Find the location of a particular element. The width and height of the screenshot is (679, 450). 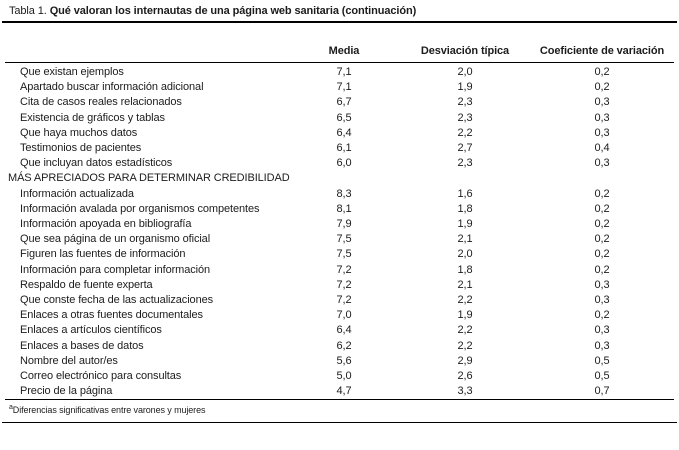

table-row: Testimonios de pacientes 6,1 2,7 0,4 is located at coordinates (339, 148).